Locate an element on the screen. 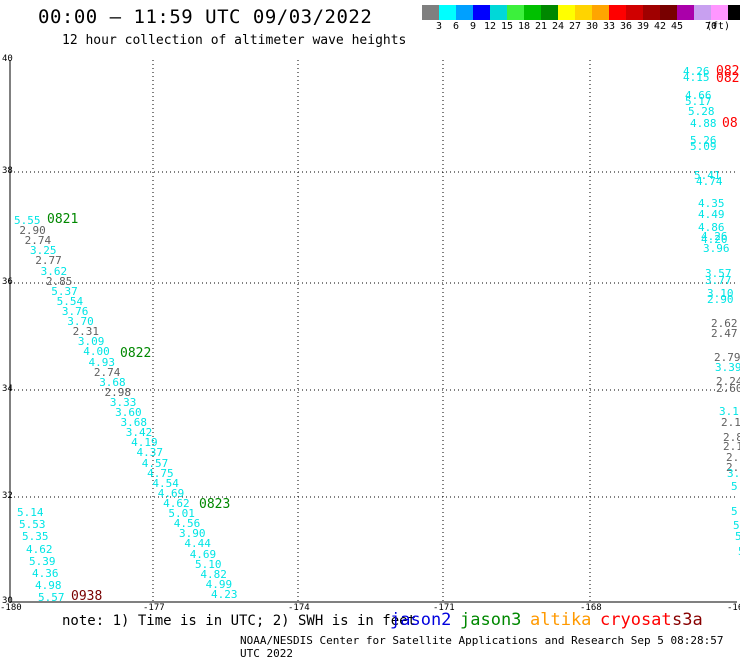 This screenshot has width=740, height=660. wave-height-value: 4.86 is located at coordinates (711, 227).